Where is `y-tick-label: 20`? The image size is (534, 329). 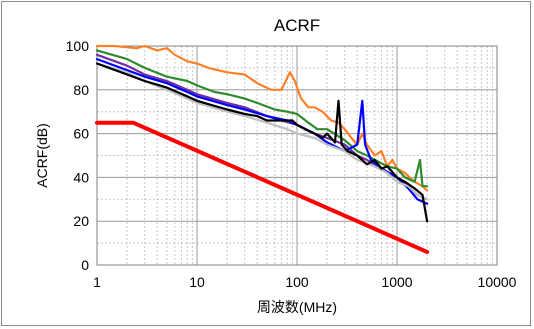 y-tick-label: 20 is located at coordinates (81, 221).